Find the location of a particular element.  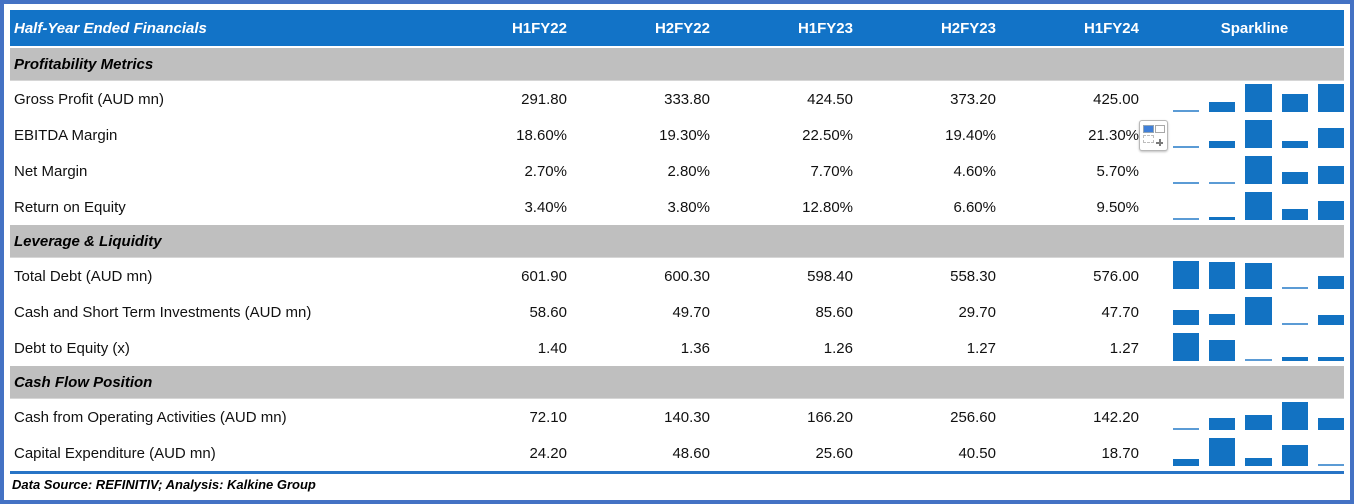

value-cell: 21.30% is located at coordinates (1095, 135).